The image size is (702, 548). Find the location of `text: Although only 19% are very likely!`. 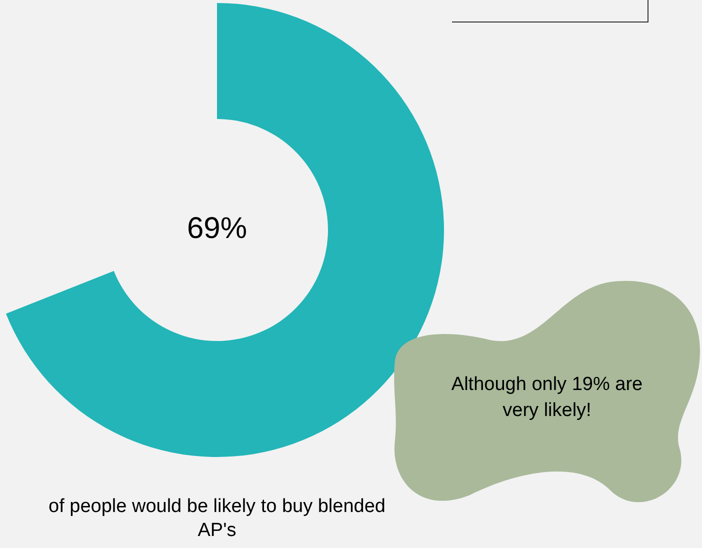

text: Although only 19% are very likely! is located at coordinates (547, 397).